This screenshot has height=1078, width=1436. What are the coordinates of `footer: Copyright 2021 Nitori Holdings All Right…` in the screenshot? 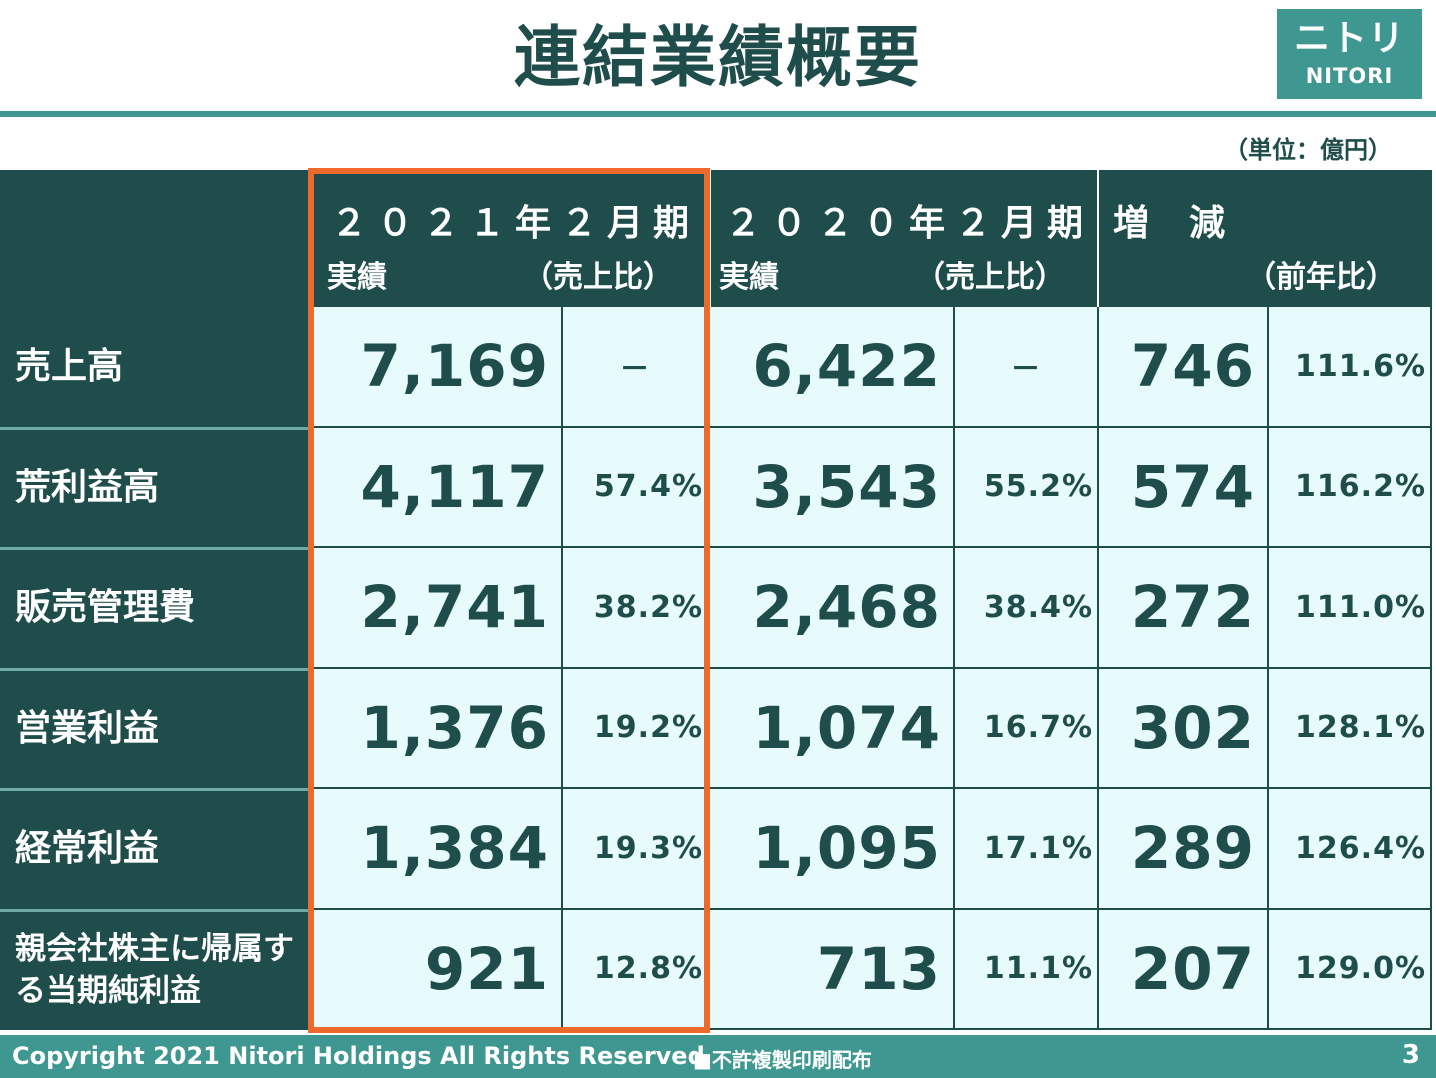 It's located at (718, 1056).